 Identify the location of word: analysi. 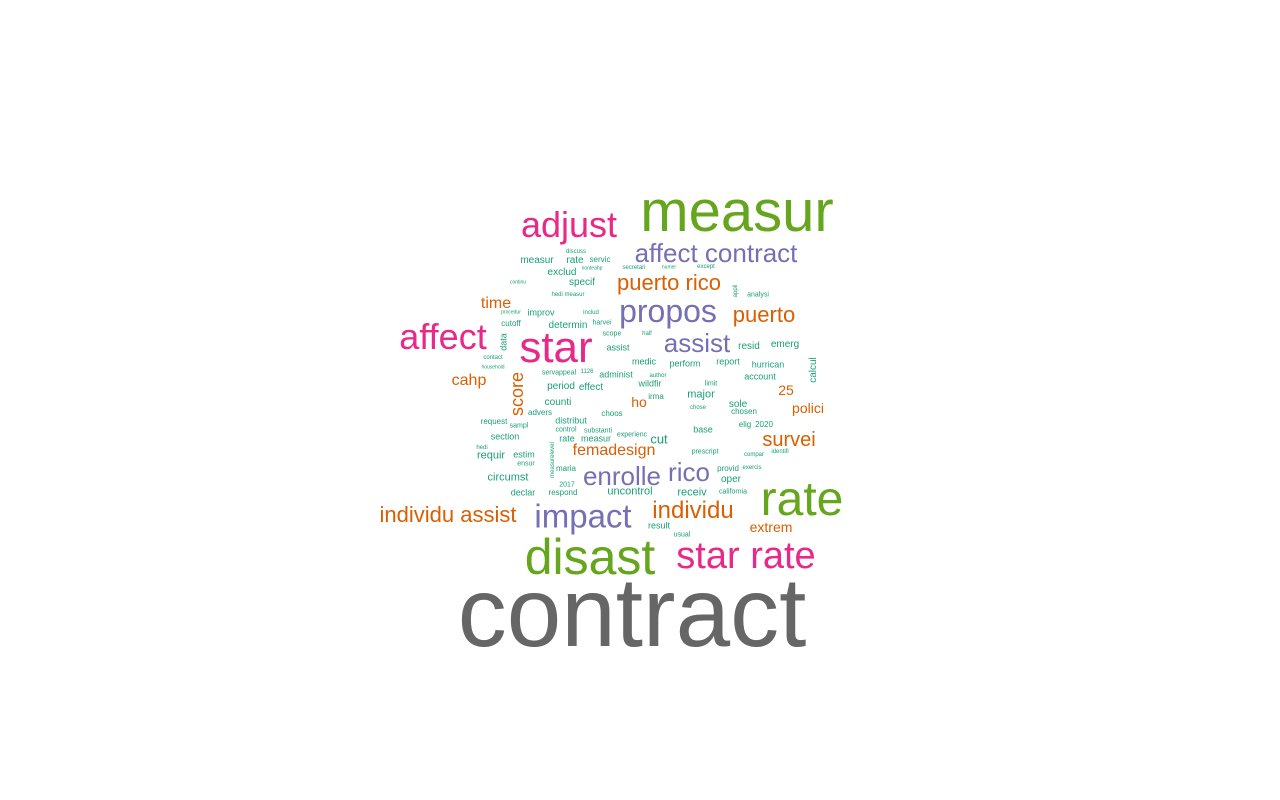
(758, 295).